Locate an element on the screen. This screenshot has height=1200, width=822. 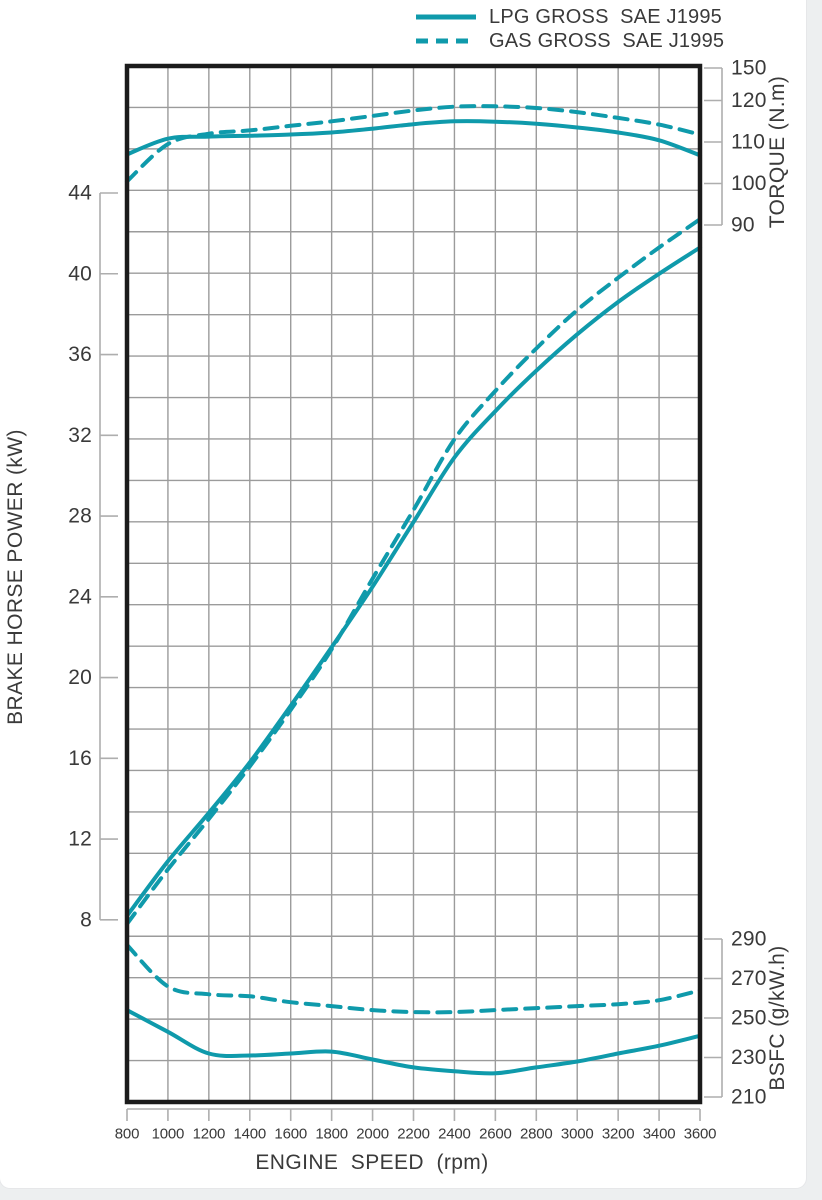
curve-torque-dashed is located at coordinates (413, 144).